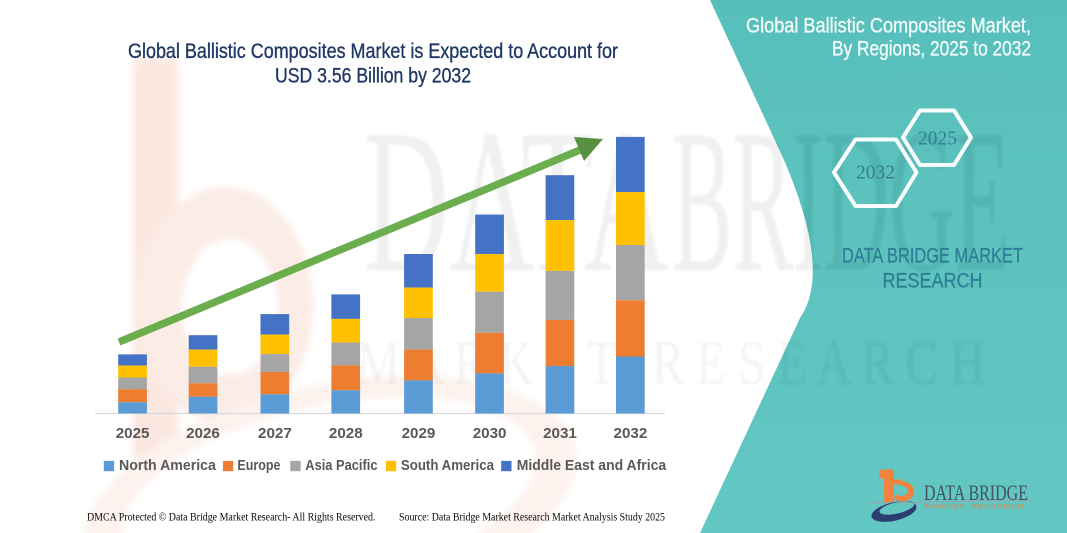  I want to click on svg-text: 2028, so click(346, 433).